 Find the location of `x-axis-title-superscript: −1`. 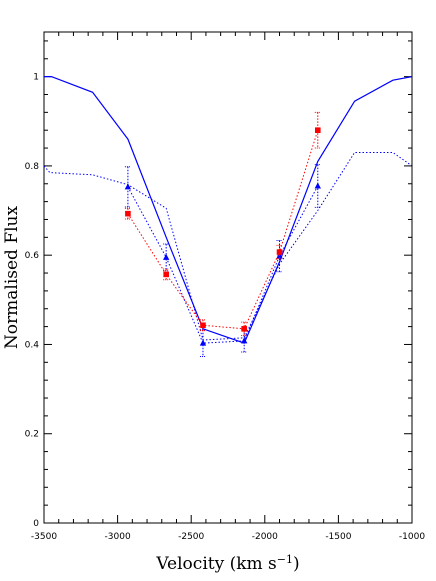

x-axis-title-superscript: −1 is located at coordinates (285, 559).